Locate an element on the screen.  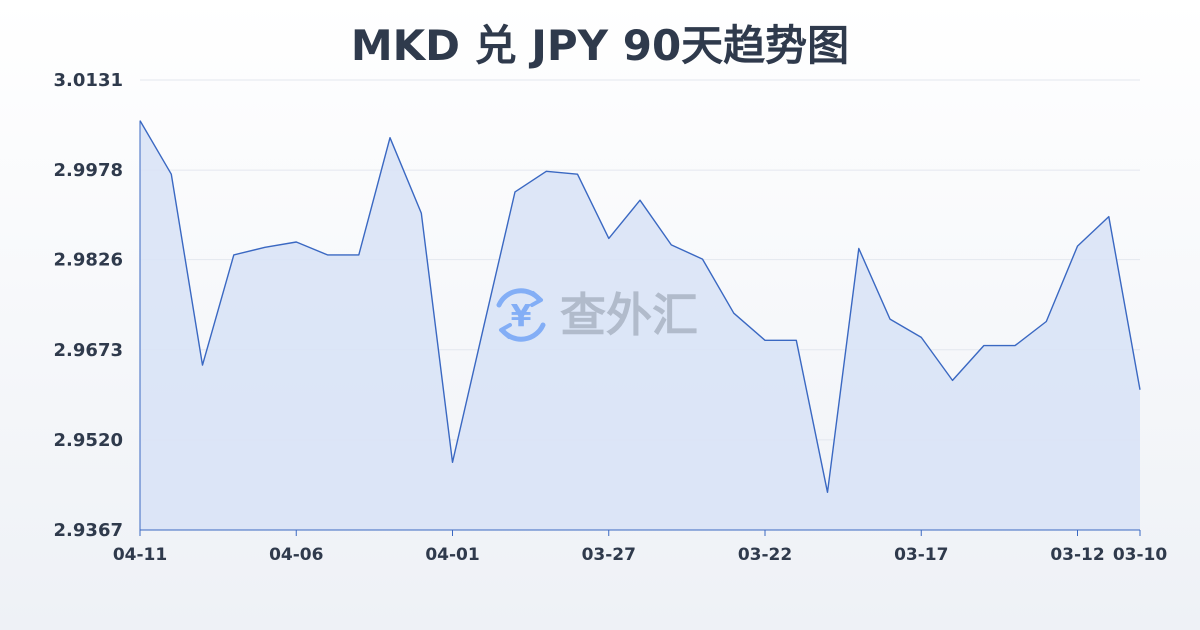
watermark: ¥ 查外汇 is located at coordinates (597, 315).